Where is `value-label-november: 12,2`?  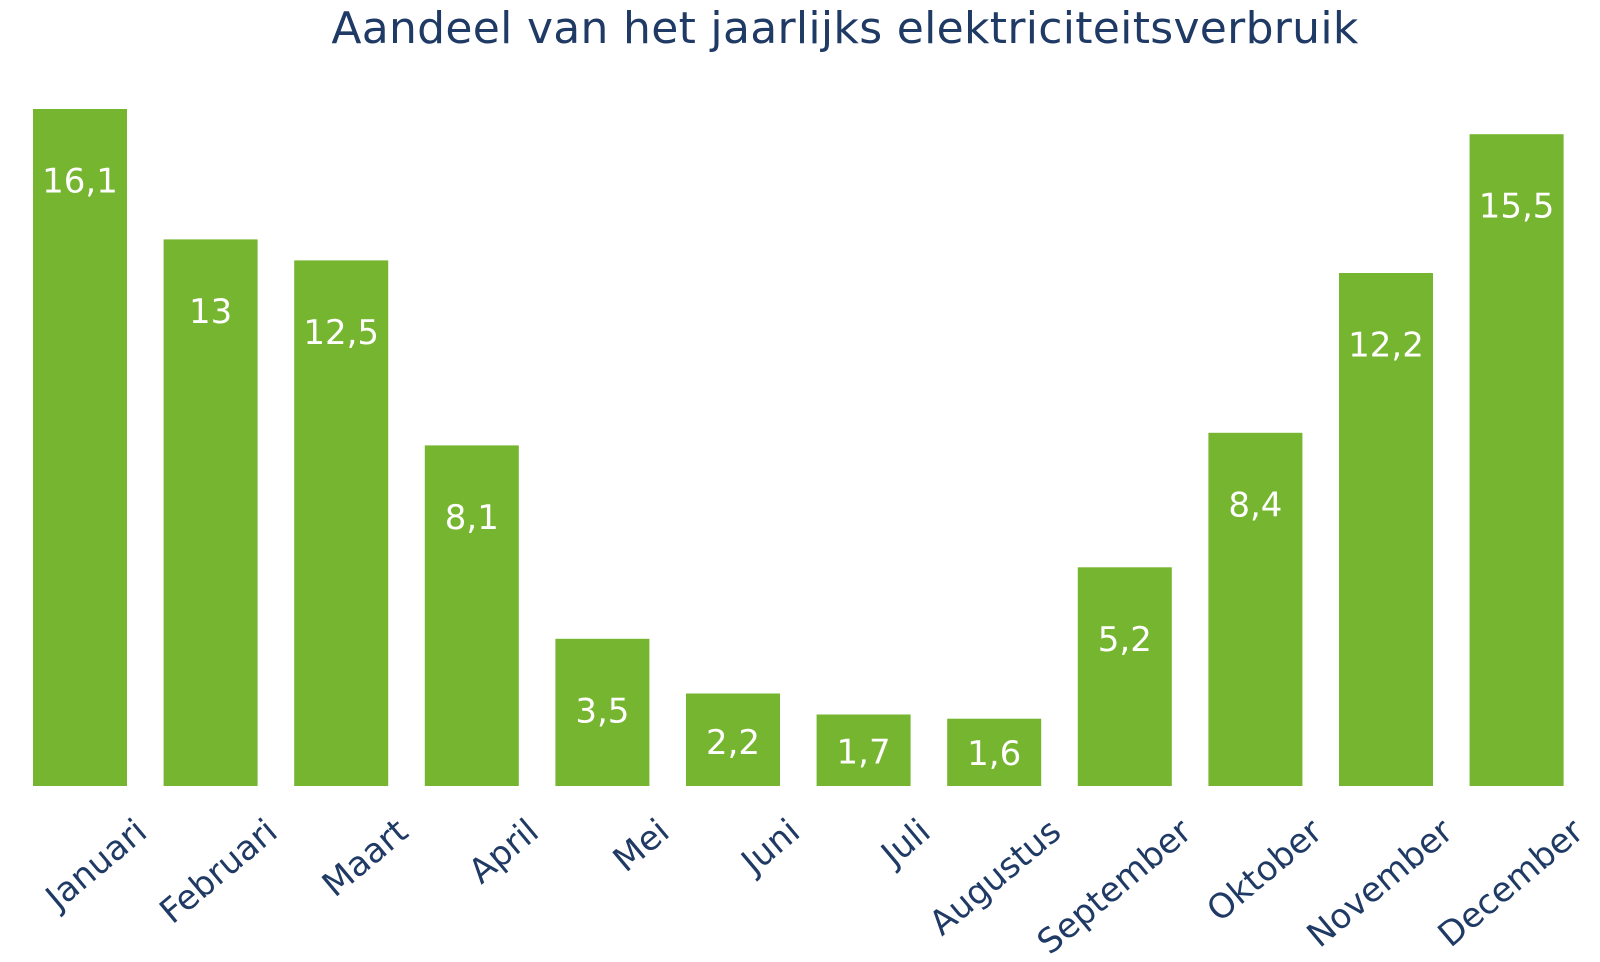
value-label-november: 12,2 is located at coordinates (1386, 346).